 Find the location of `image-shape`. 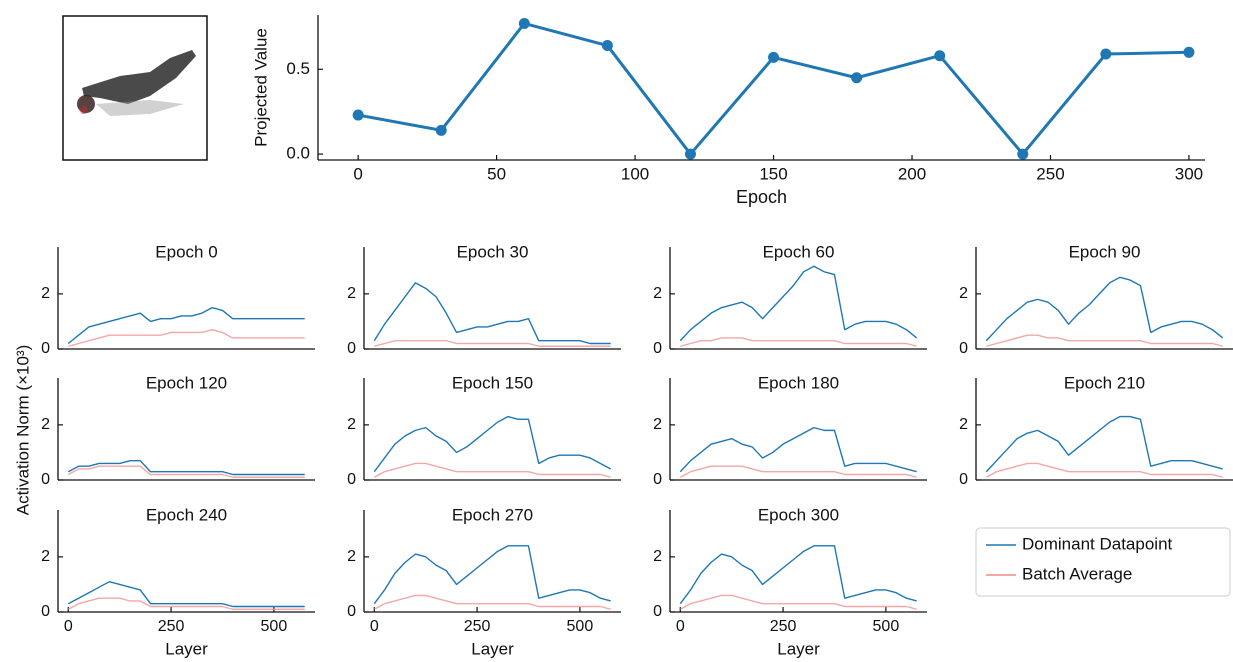

image-shape is located at coordinates (139, 77).